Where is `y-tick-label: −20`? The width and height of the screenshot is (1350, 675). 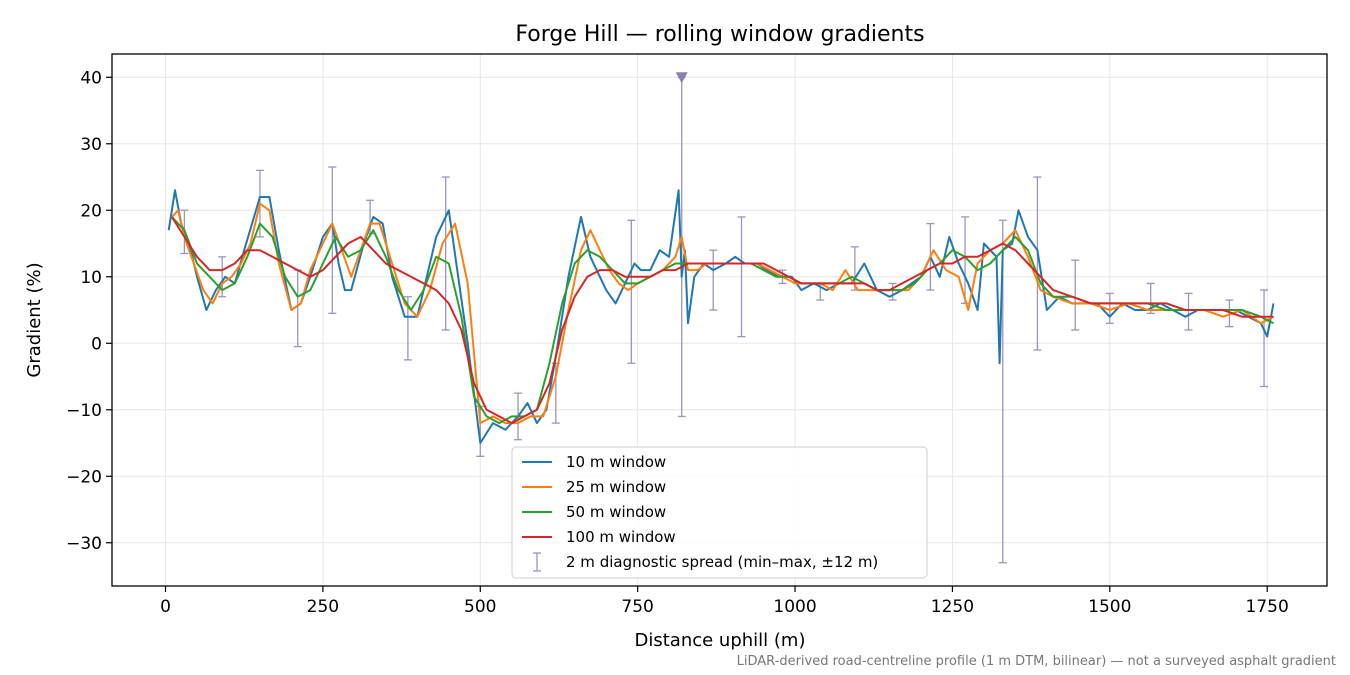 y-tick-label: −20 is located at coordinates (84, 477).